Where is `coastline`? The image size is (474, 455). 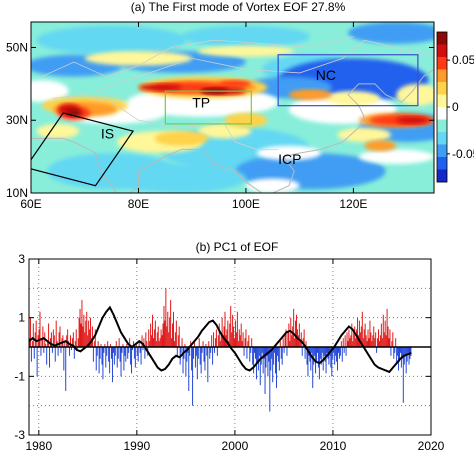 coastline is located at coordinates (168, 167).